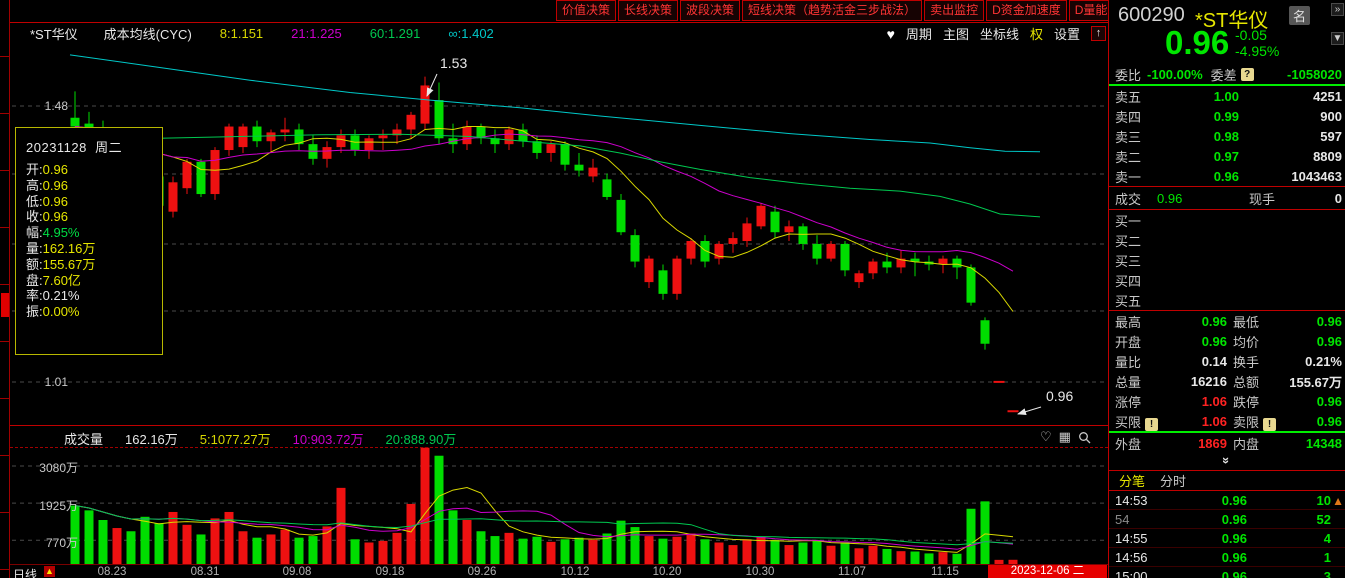 This screenshot has height=578, width=1345. What do you see at coordinates (955, 34) in the screenshot?
I see `menu-item-主图: 主图` at bounding box center [955, 34].